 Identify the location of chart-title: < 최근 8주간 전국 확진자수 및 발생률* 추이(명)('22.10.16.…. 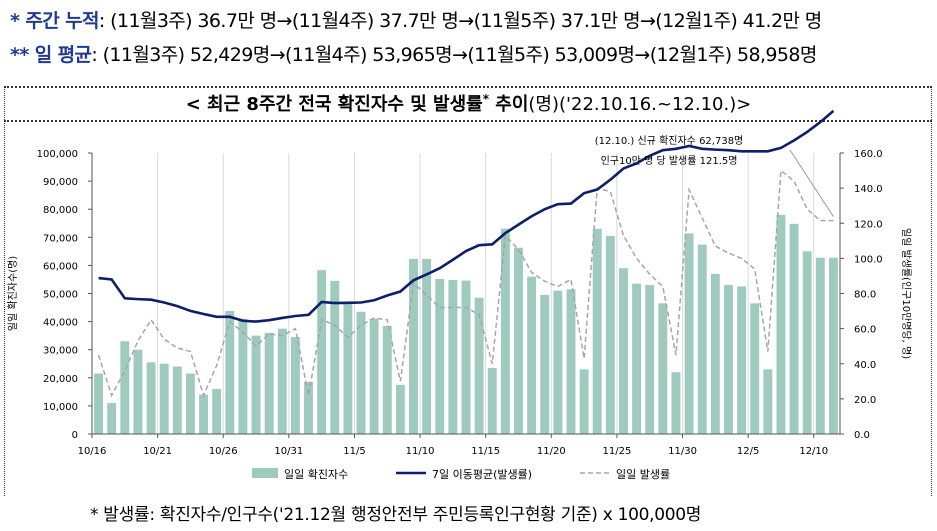
(468, 103).